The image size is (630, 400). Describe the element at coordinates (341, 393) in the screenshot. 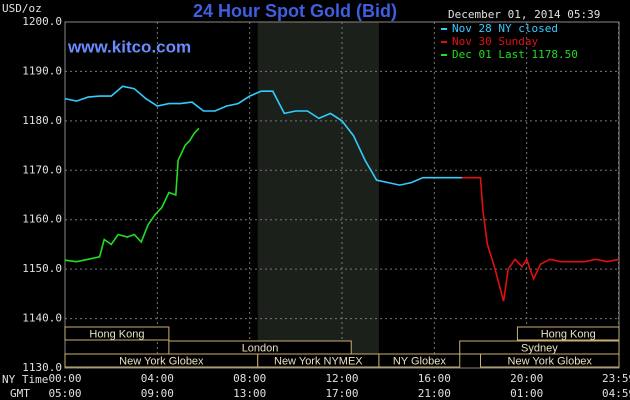

I see `x2-tick-label: 17:00` at that location.